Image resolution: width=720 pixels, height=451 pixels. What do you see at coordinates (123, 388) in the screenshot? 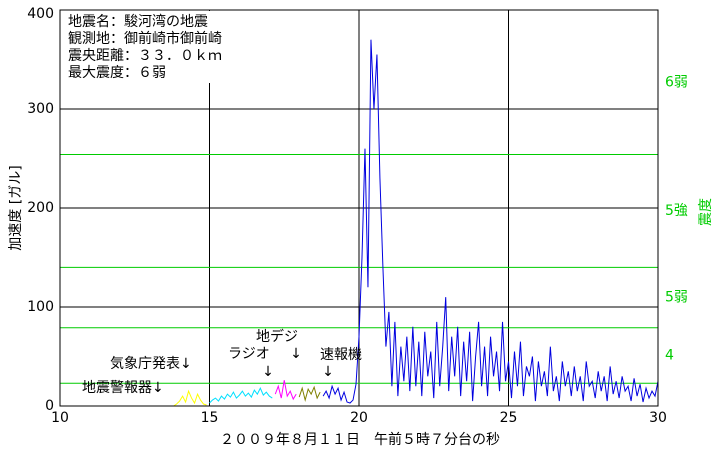
I see `annotation: 地震警報器↓` at bounding box center [123, 388].